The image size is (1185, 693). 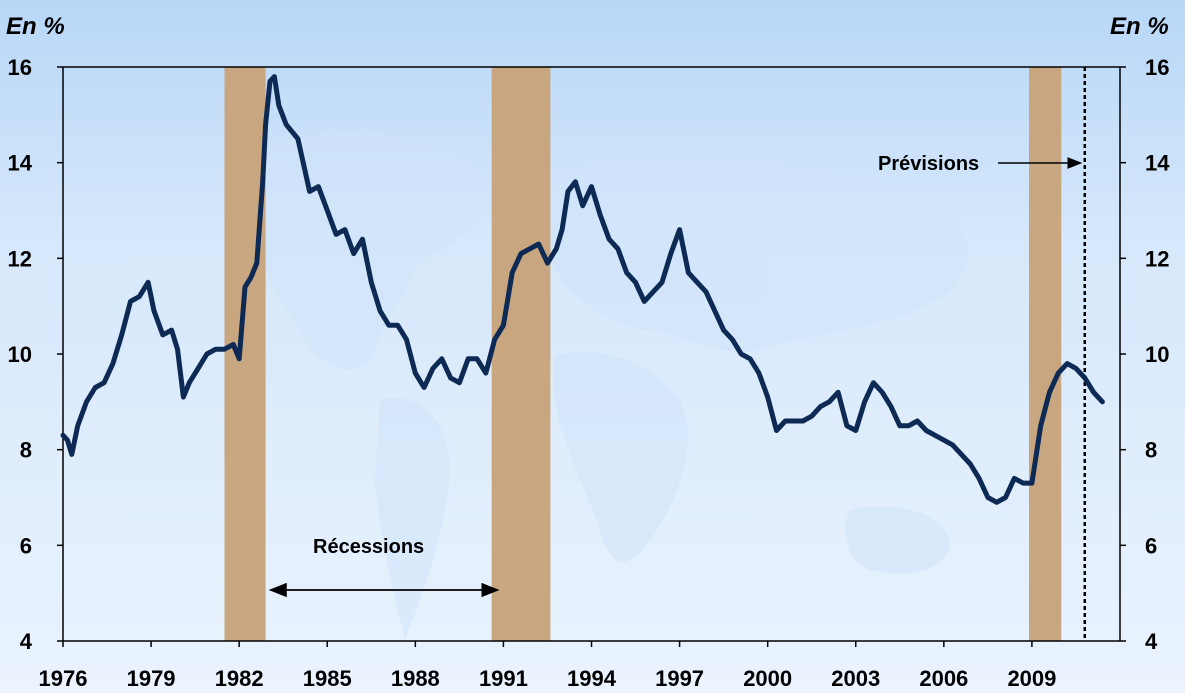 What do you see at coordinates (1157, 67) in the screenshot?
I see `y-tick-label-right: 16` at bounding box center [1157, 67].